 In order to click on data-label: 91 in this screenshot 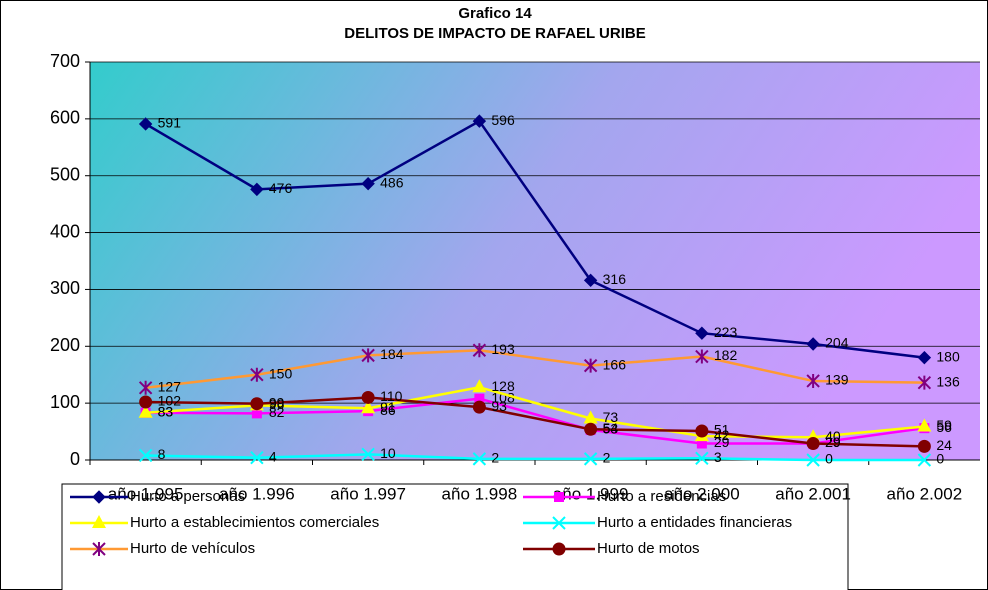, I will do `click(388, 407)`.